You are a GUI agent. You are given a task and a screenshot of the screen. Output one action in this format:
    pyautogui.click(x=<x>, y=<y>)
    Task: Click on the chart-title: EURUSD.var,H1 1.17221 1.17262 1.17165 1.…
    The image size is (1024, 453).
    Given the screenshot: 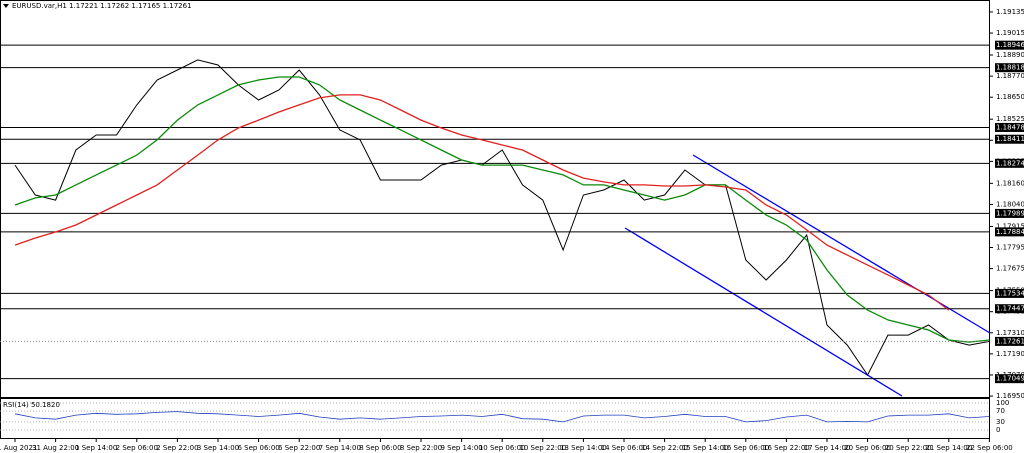 What is the action you would take?
    pyautogui.click(x=102, y=6)
    